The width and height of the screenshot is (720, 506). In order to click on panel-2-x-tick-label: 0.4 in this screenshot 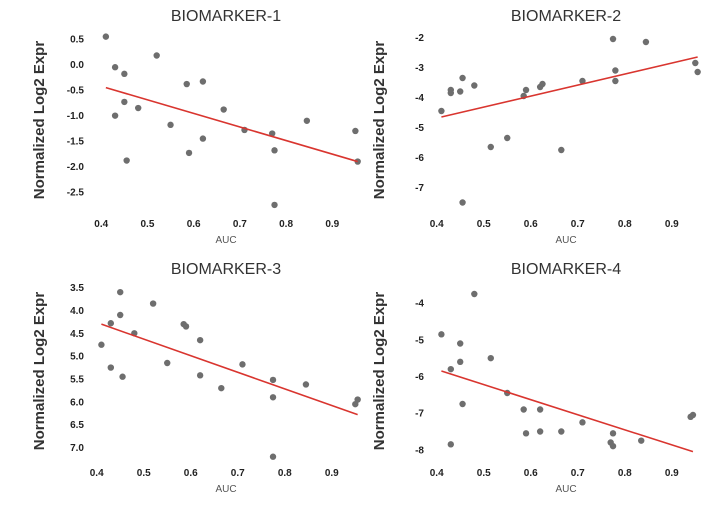, I will do `click(437, 224)`.